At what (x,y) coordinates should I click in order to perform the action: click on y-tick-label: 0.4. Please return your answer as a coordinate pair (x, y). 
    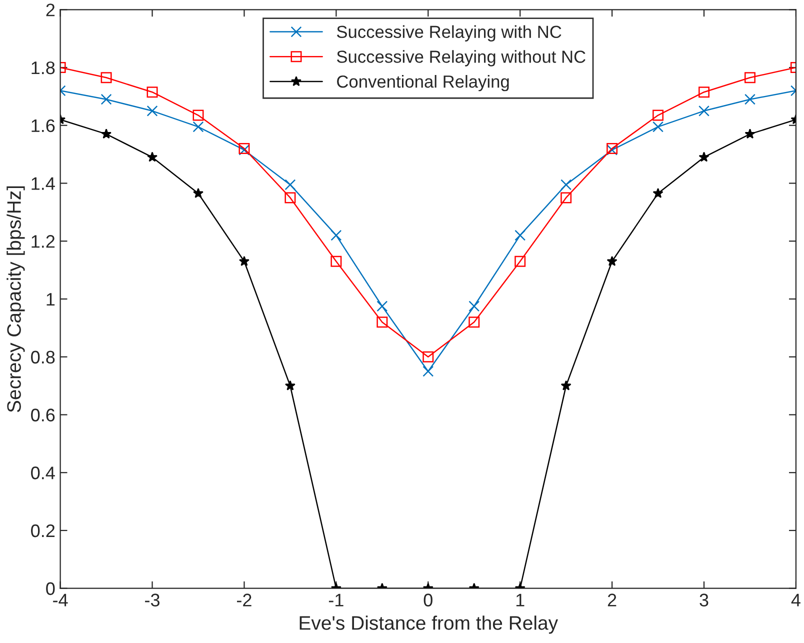
    Looking at the image, I should click on (43, 473).